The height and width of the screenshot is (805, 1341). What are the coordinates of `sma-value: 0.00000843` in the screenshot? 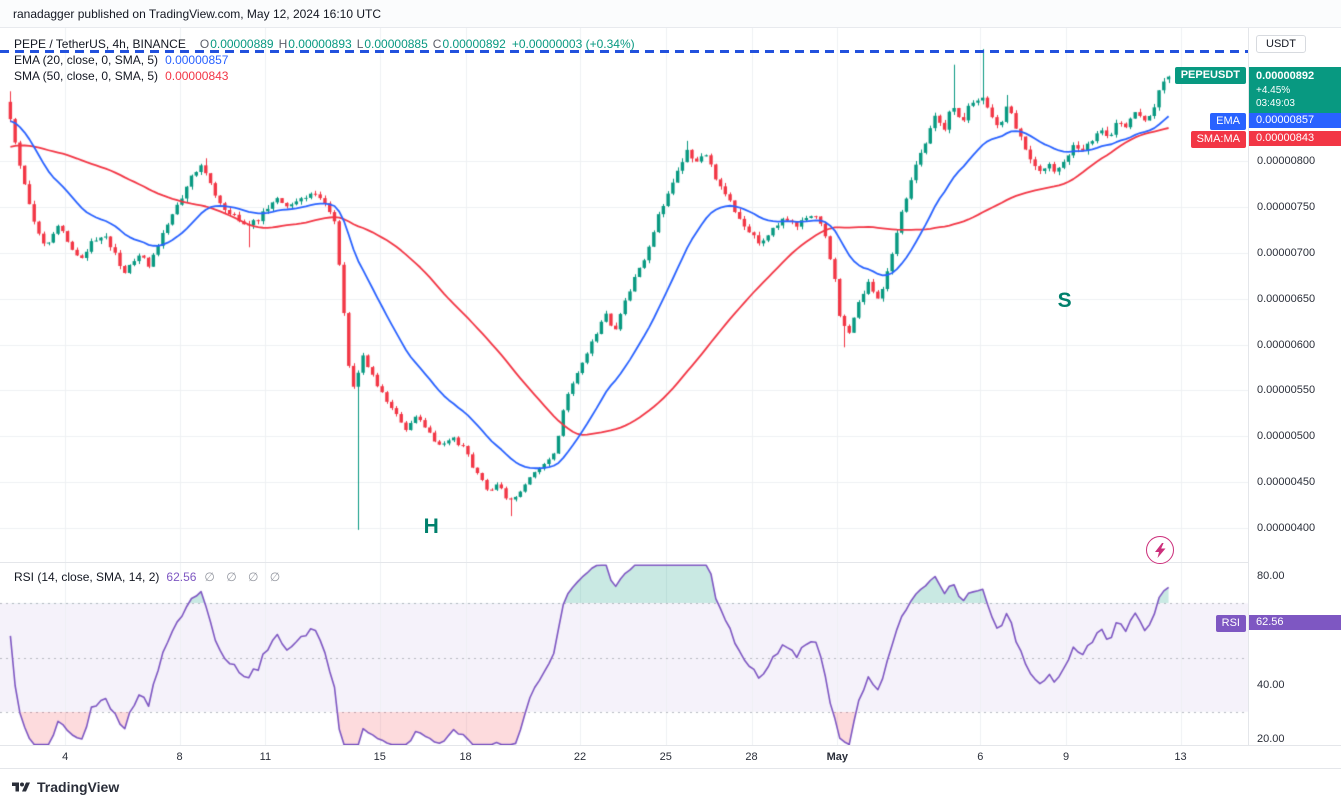 It's located at (197, 76).